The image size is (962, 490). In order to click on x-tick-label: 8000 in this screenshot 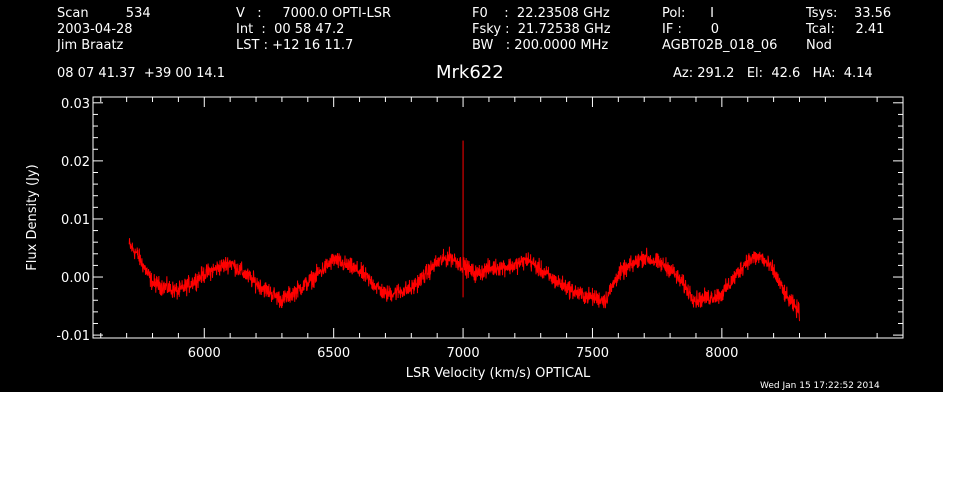, I will do `click(721, 353)`.